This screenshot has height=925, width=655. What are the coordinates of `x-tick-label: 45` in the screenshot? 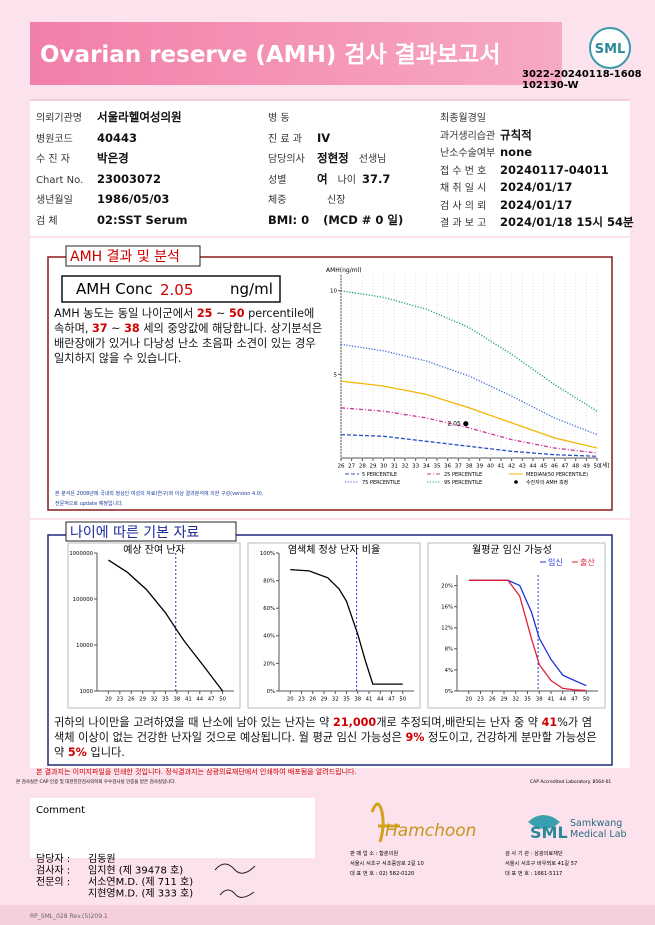 It's located at (543, 467).